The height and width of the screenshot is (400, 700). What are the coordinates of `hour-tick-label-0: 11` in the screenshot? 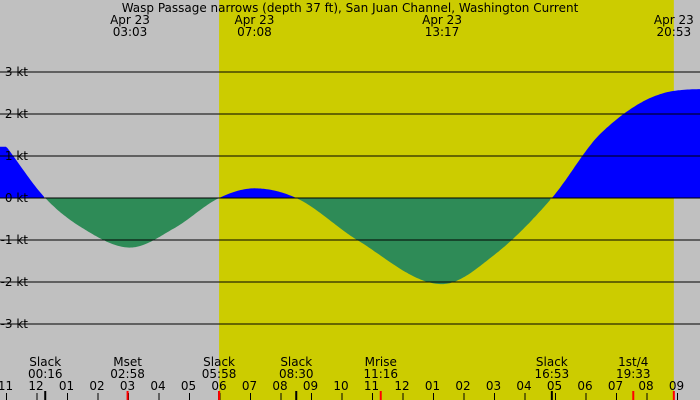 It's located at (6, 386).